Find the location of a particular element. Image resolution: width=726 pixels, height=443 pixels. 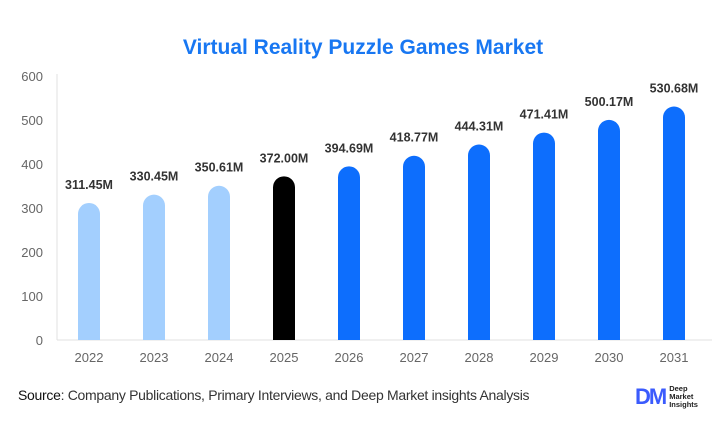

logo-mark: DM is located at coordinates (651, 396).